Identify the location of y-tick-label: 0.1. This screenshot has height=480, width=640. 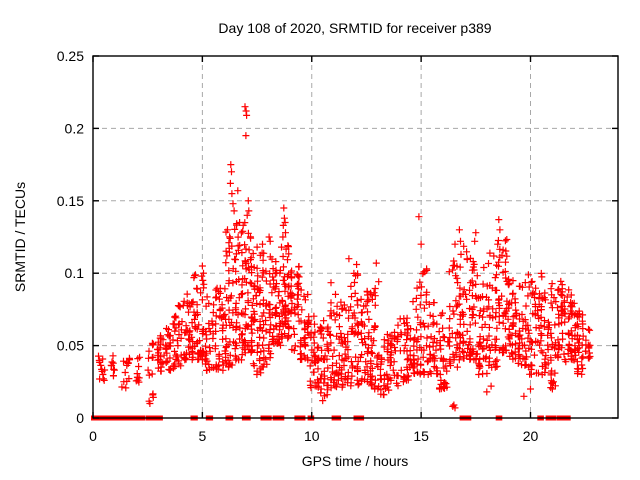
(75, 273).